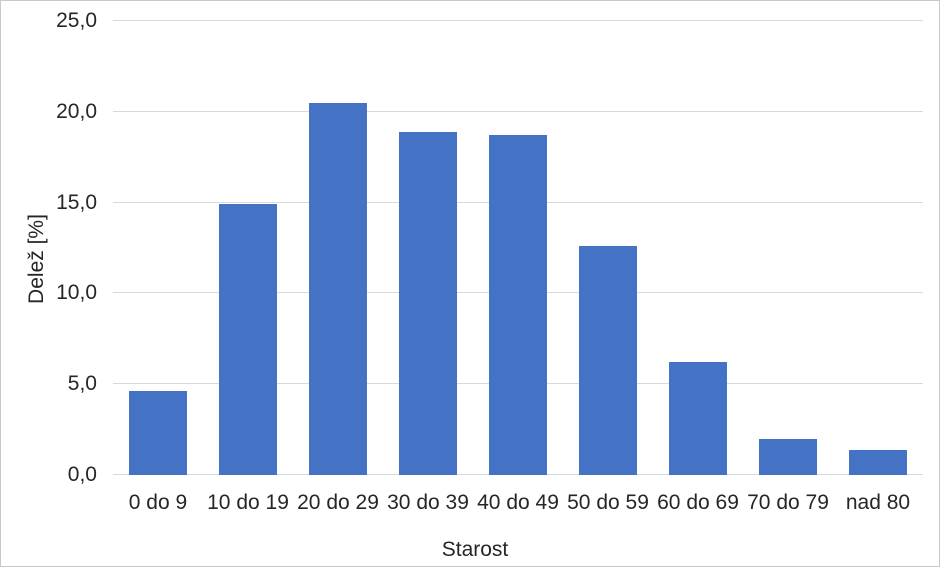  Describe the element at coordinates (82, 384) in the screenshot. I see `y-tick-label: 5,0` at that location.